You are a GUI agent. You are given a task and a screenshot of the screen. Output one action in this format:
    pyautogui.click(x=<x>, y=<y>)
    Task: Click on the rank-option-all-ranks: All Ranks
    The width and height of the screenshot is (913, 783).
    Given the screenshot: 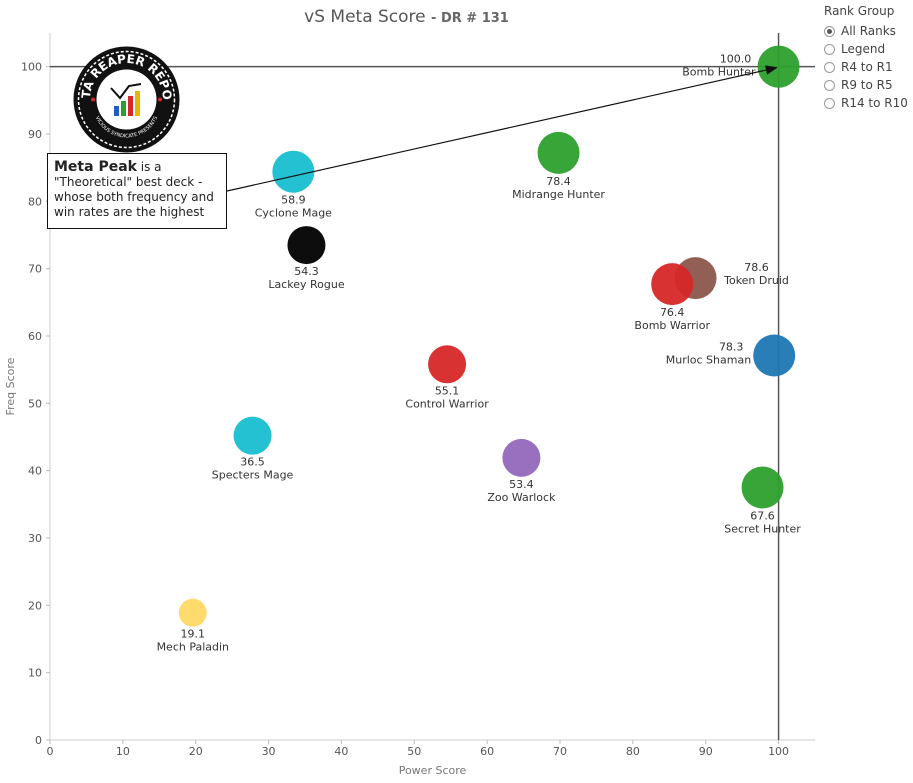 What is the action you would take?
    pyautogui.click(x=866, y=31)
    